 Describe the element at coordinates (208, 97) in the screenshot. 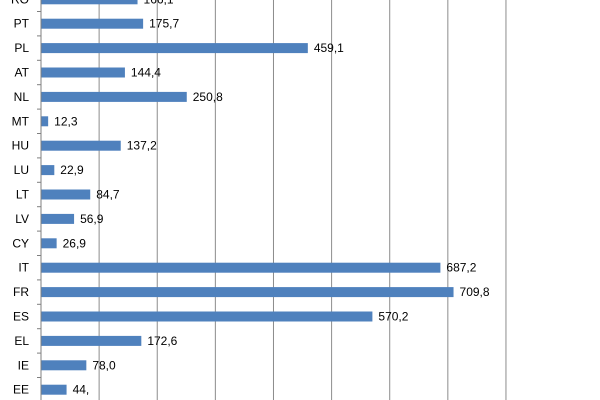

I see `data-label-nl: 250,8` at that location.